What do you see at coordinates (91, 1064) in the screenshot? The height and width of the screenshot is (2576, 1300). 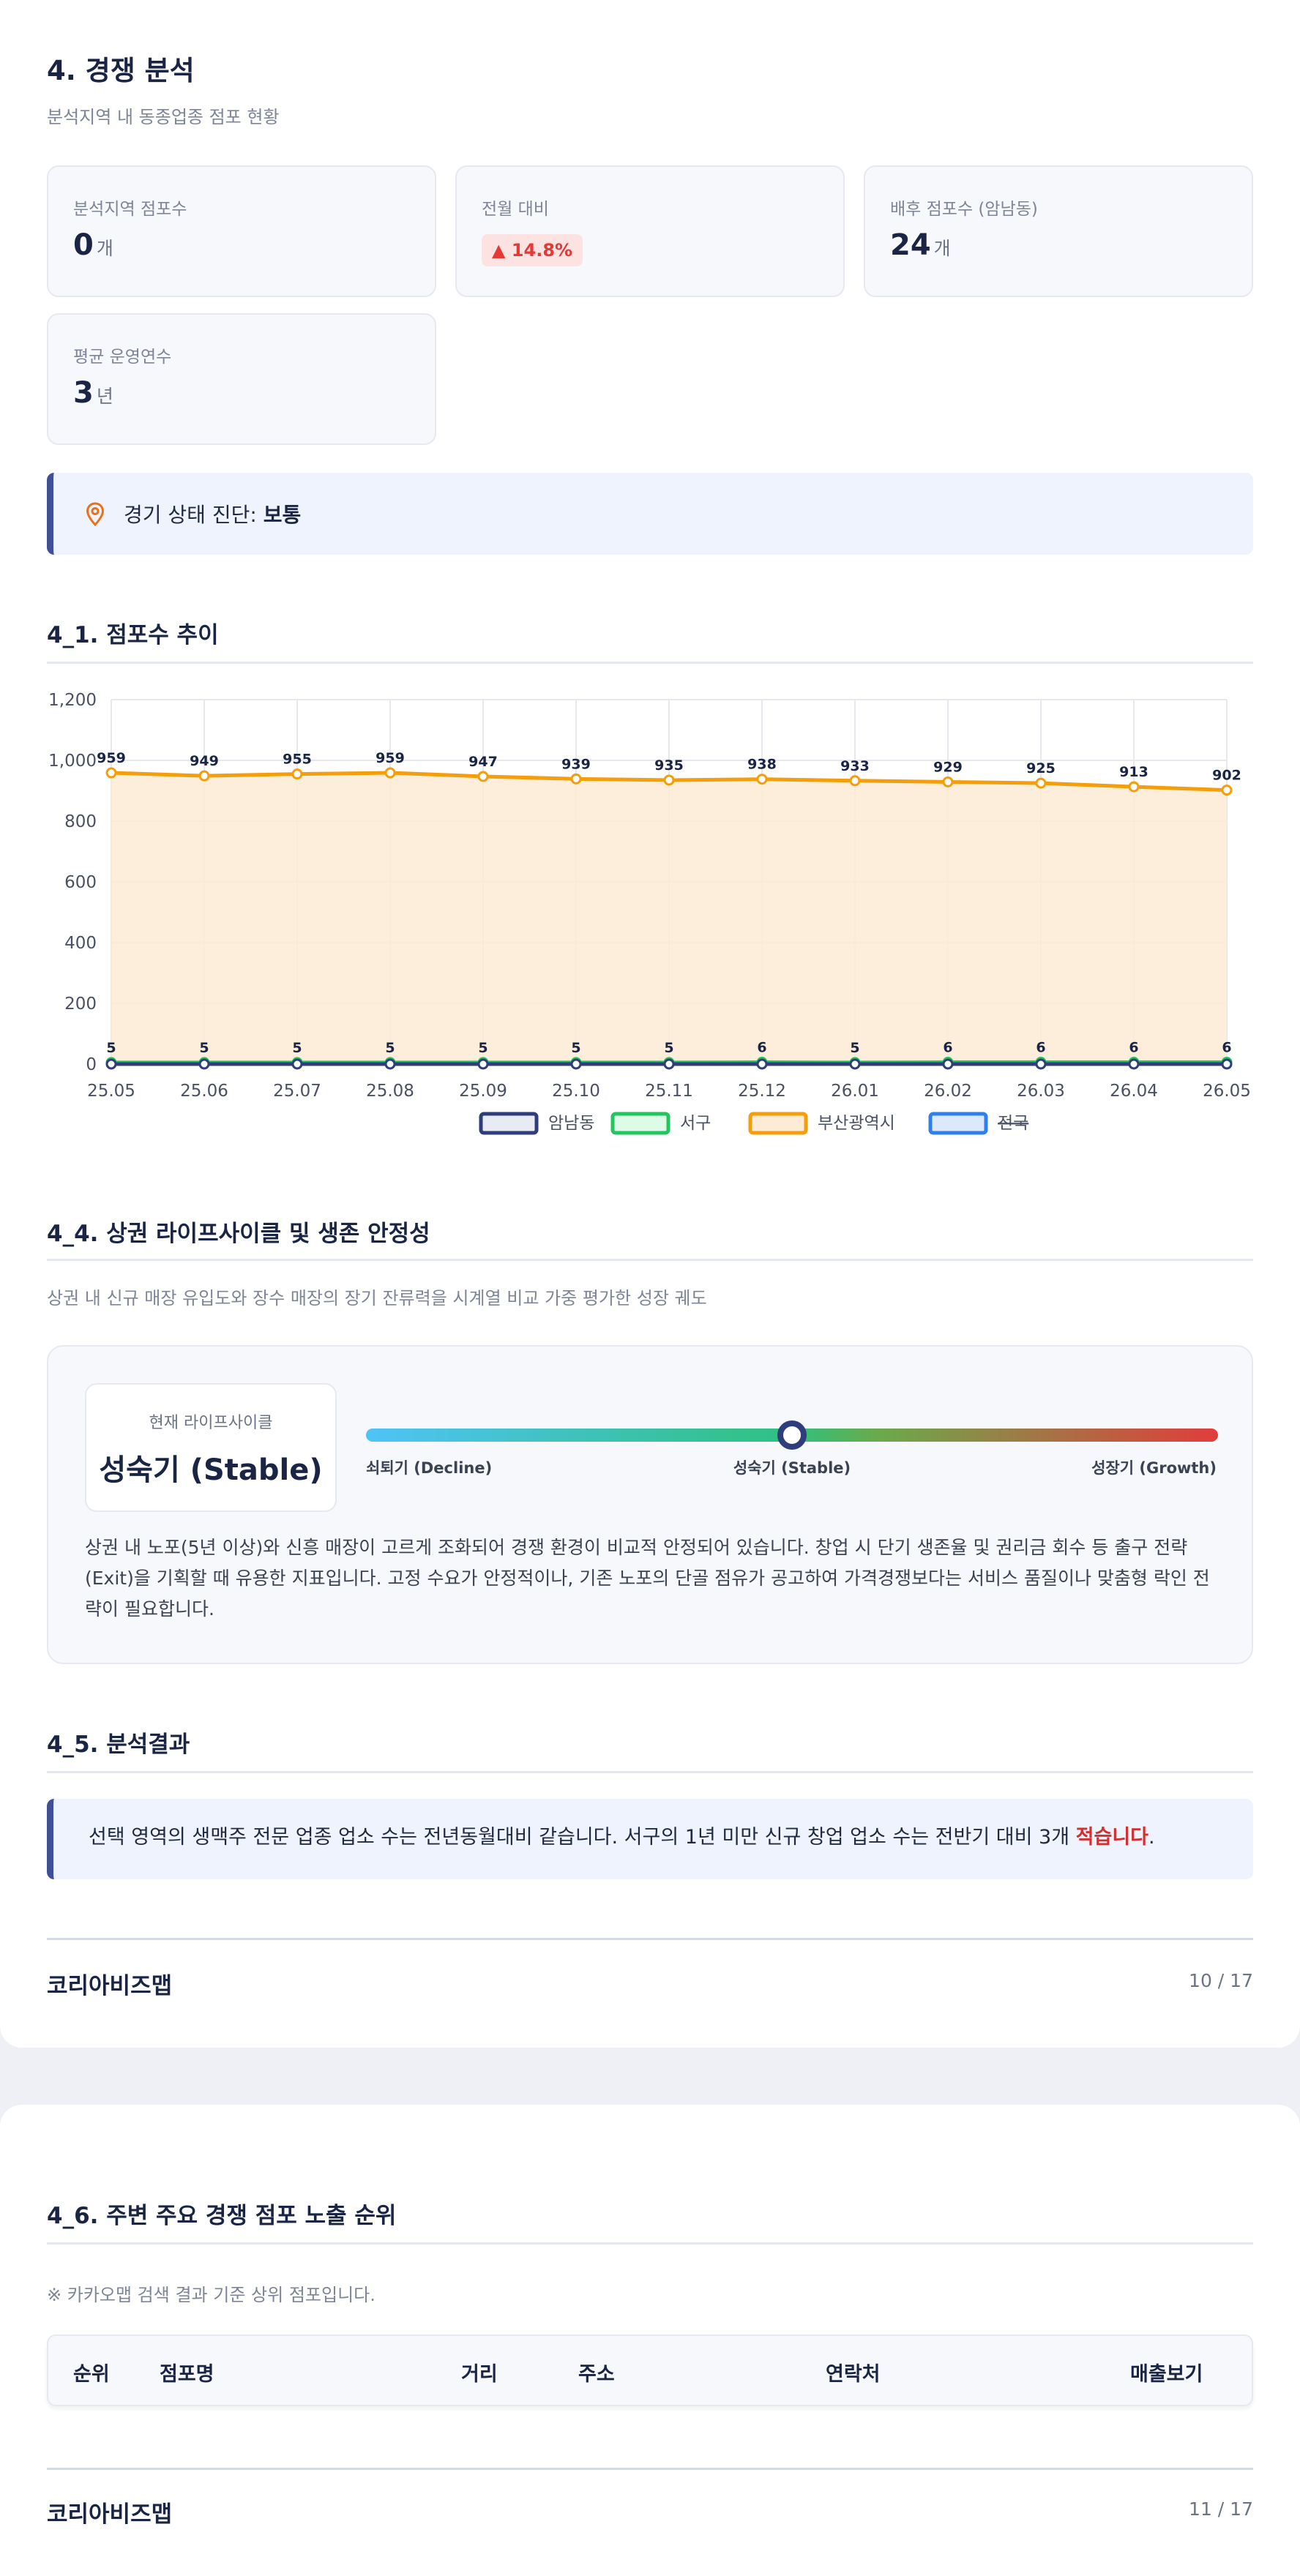 I see `y-tick-label: 0` at bounding box center [91, 1064].